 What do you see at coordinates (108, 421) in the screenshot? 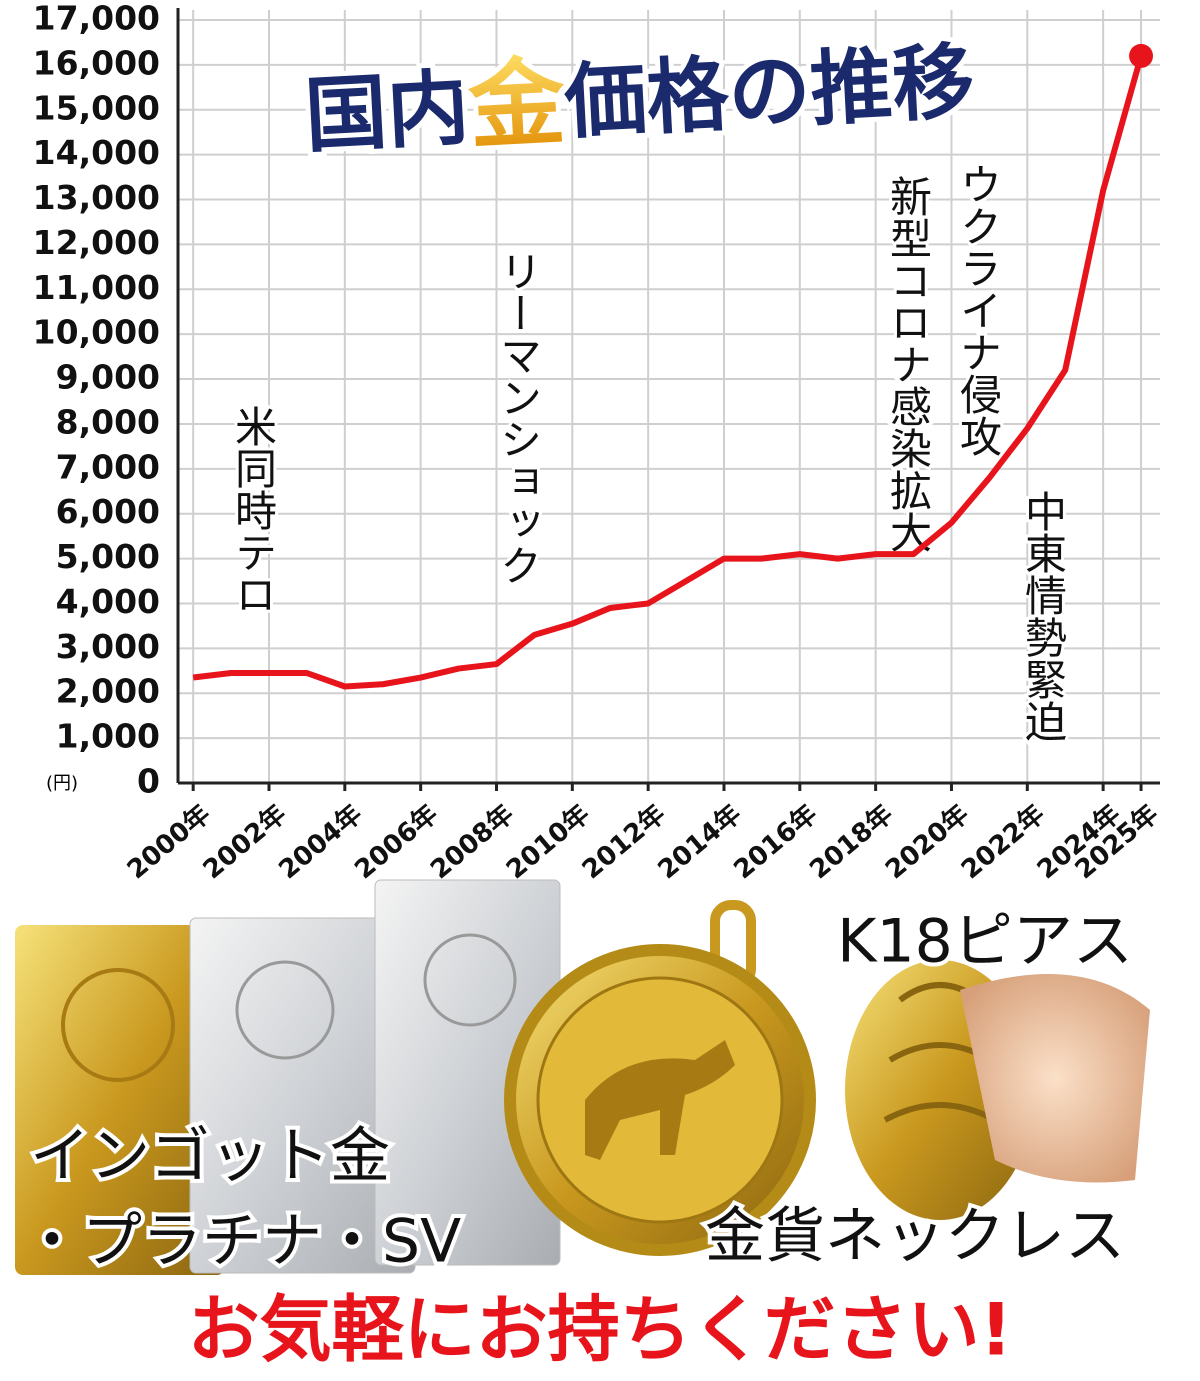
I see `y-tick-label: 8,000` at bounding box center [108, 421].